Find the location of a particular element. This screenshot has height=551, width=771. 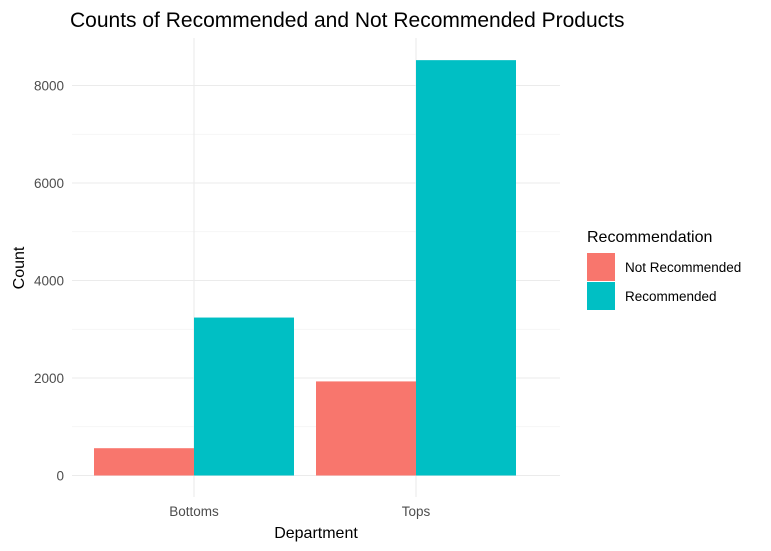

legend-swatch-not-recommended is located at coordinates (601, 267).